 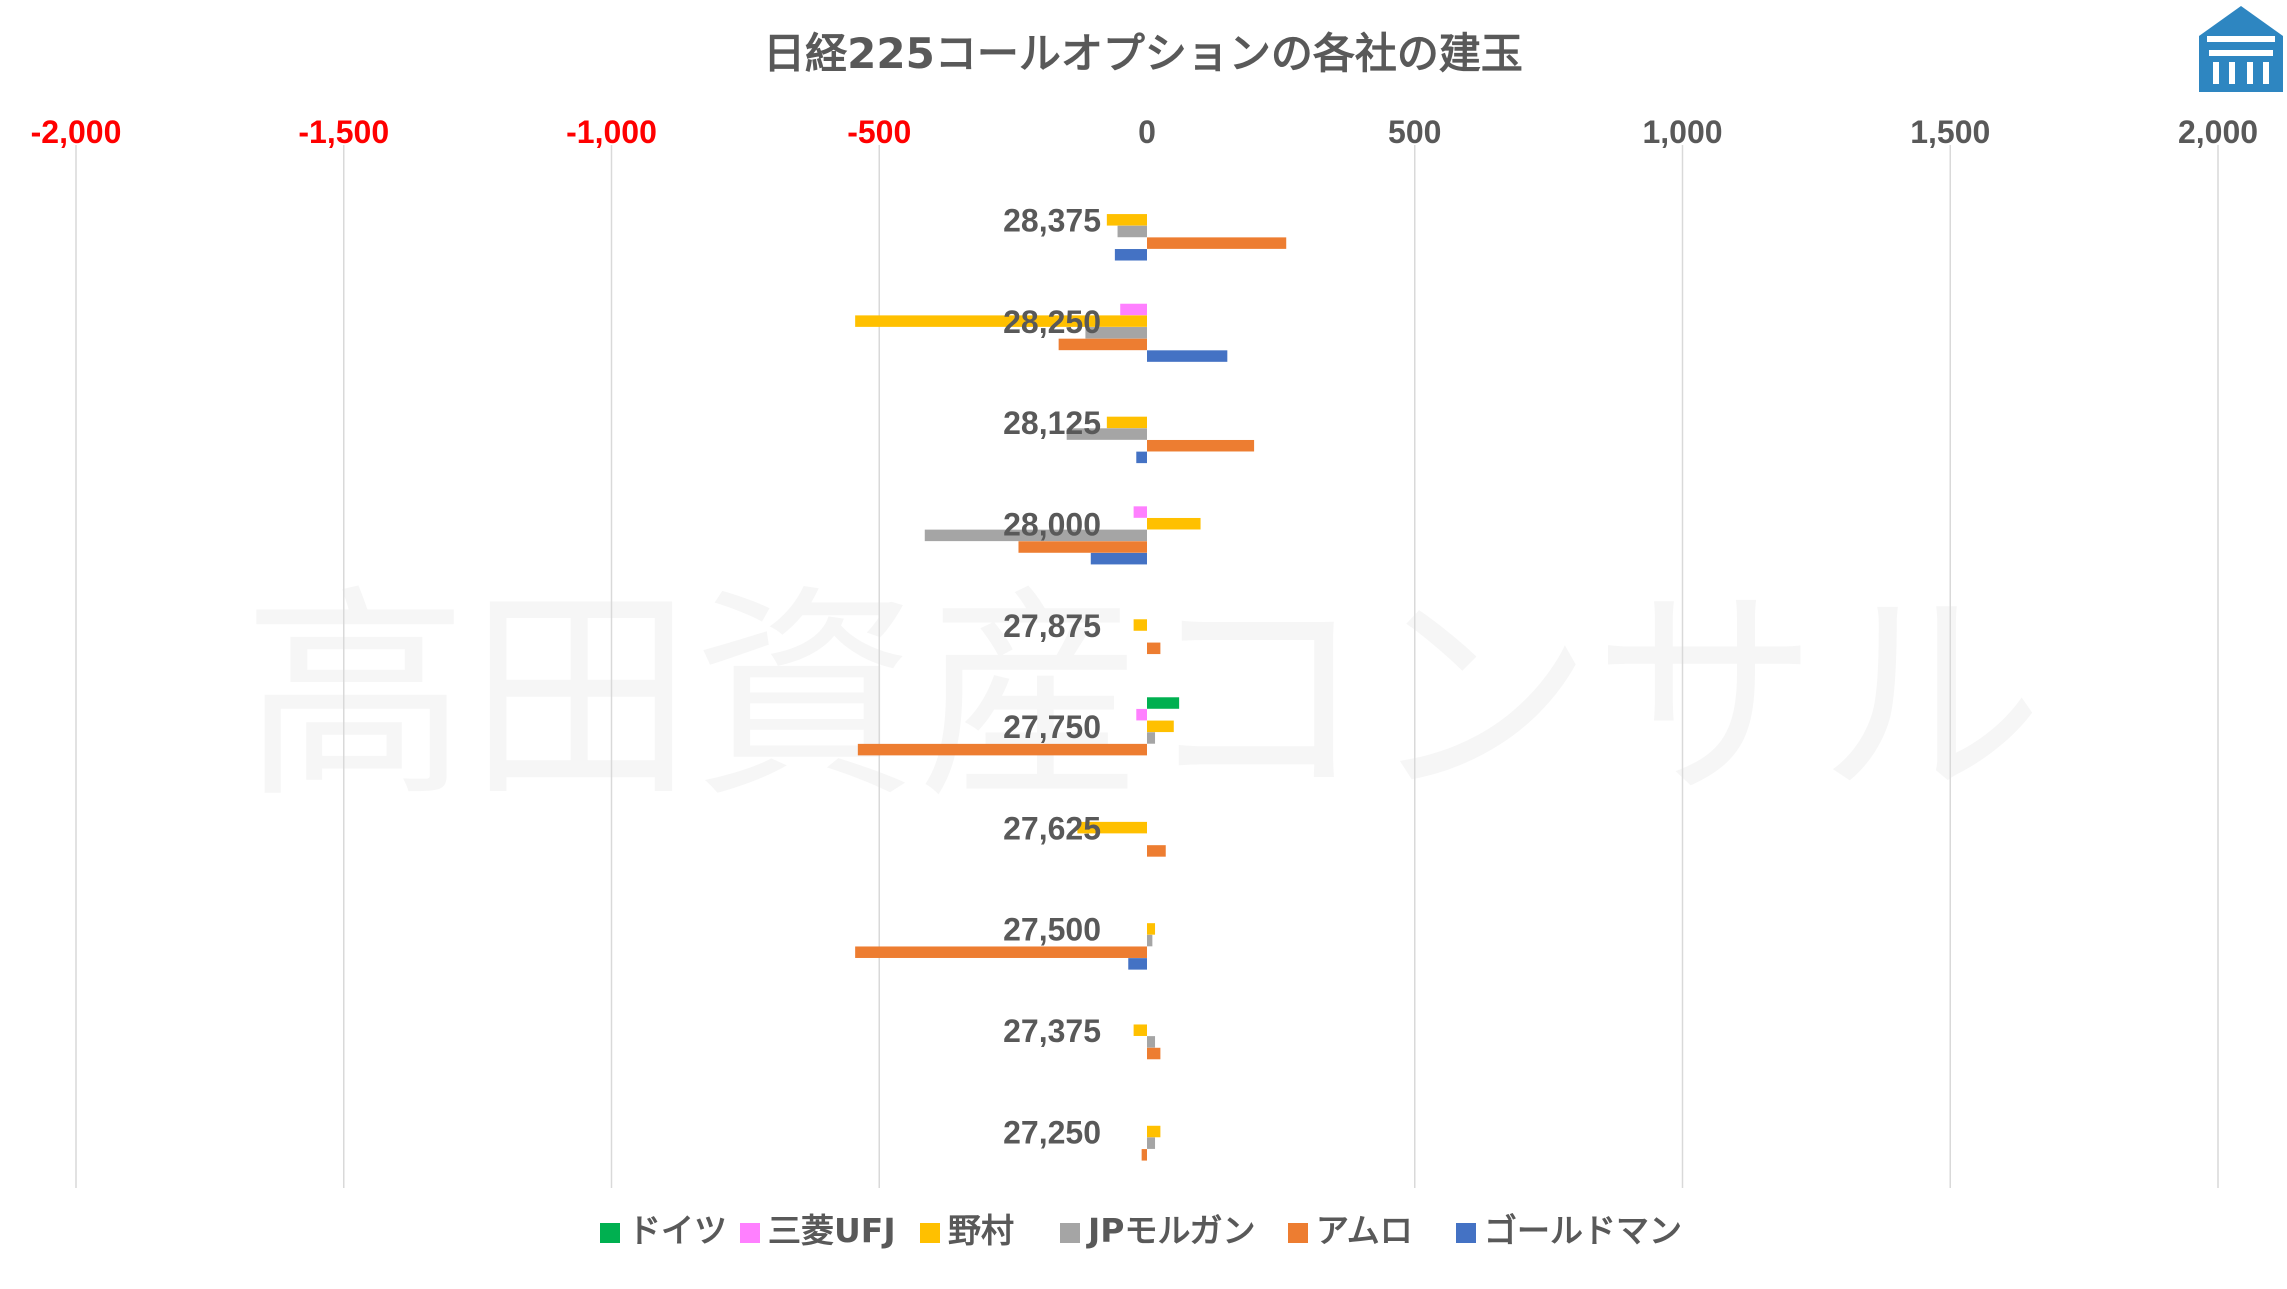 What do you see at coordinates (1154, 648) in the screenshot?
I see `bar-アムロ-27,875` at bounding box center [1154, 648].